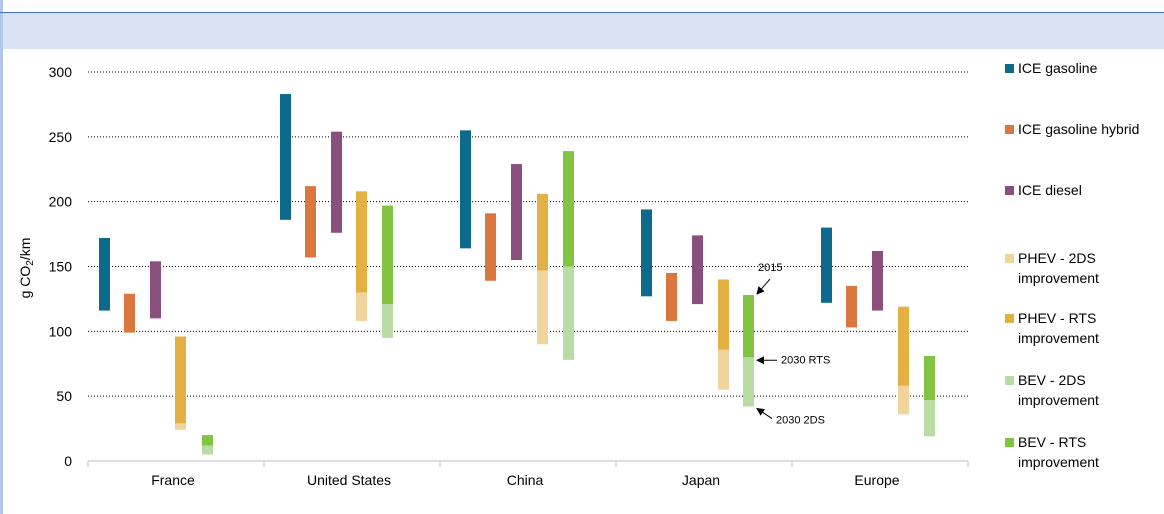 The height and width of the screenshot is (514, 1164). I want to click on y-axis-label: g CO2/km, so click(26, 268).